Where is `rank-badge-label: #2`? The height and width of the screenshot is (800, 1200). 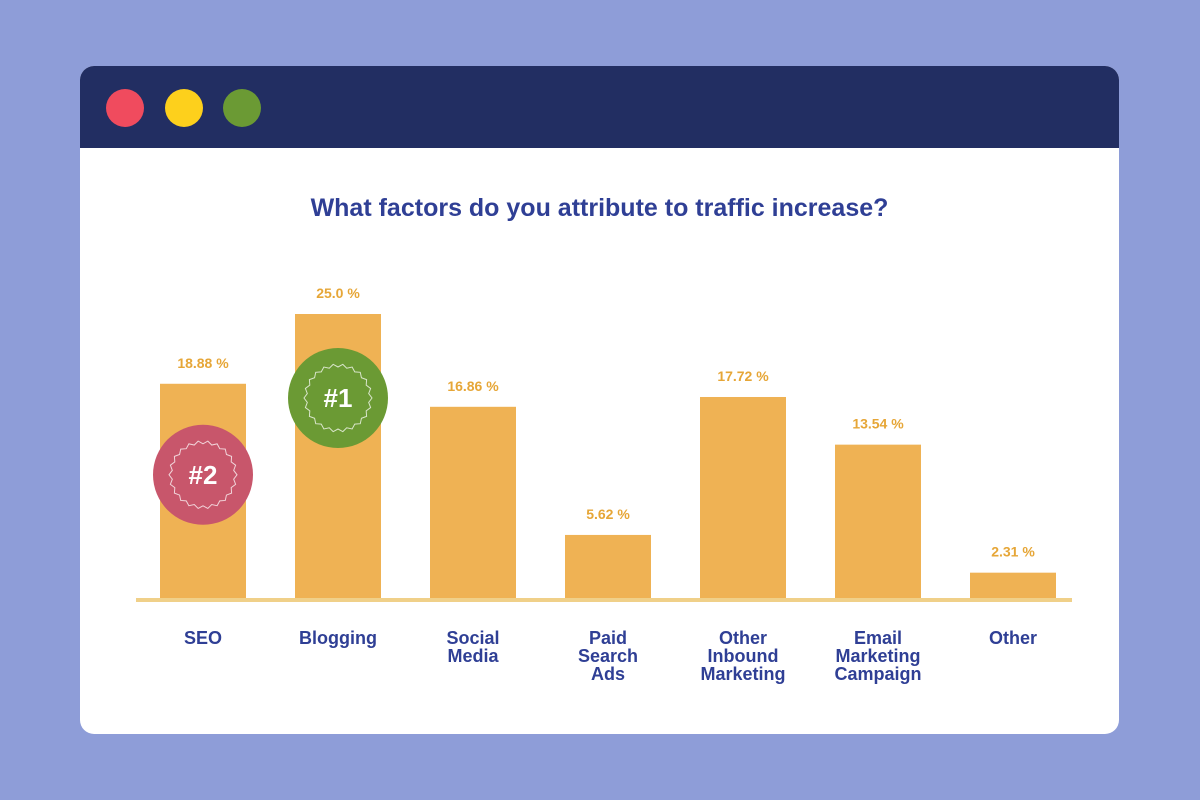 rank-badge-label: #2 is located at coordinates (203, 475).